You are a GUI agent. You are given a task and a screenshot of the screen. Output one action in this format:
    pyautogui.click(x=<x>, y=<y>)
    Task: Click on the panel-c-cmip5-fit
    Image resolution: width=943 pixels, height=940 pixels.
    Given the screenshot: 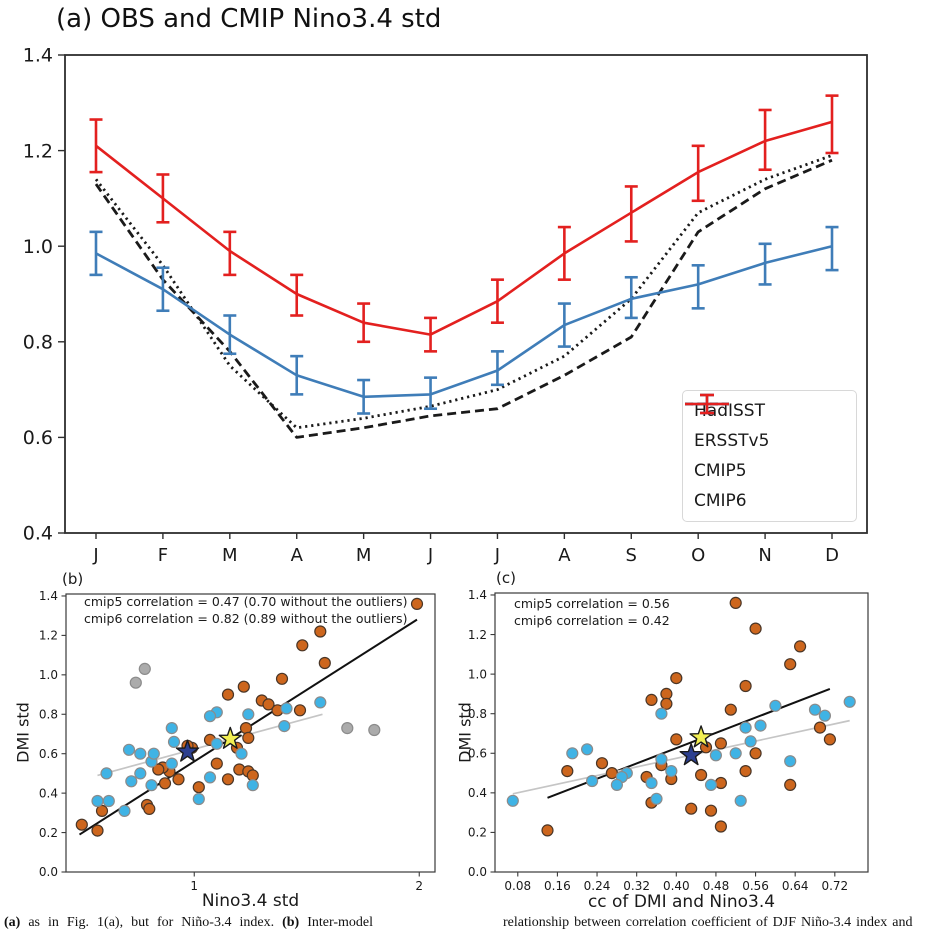 What is the action you would take?
    pyautogui.click(x=681, y=757)
    